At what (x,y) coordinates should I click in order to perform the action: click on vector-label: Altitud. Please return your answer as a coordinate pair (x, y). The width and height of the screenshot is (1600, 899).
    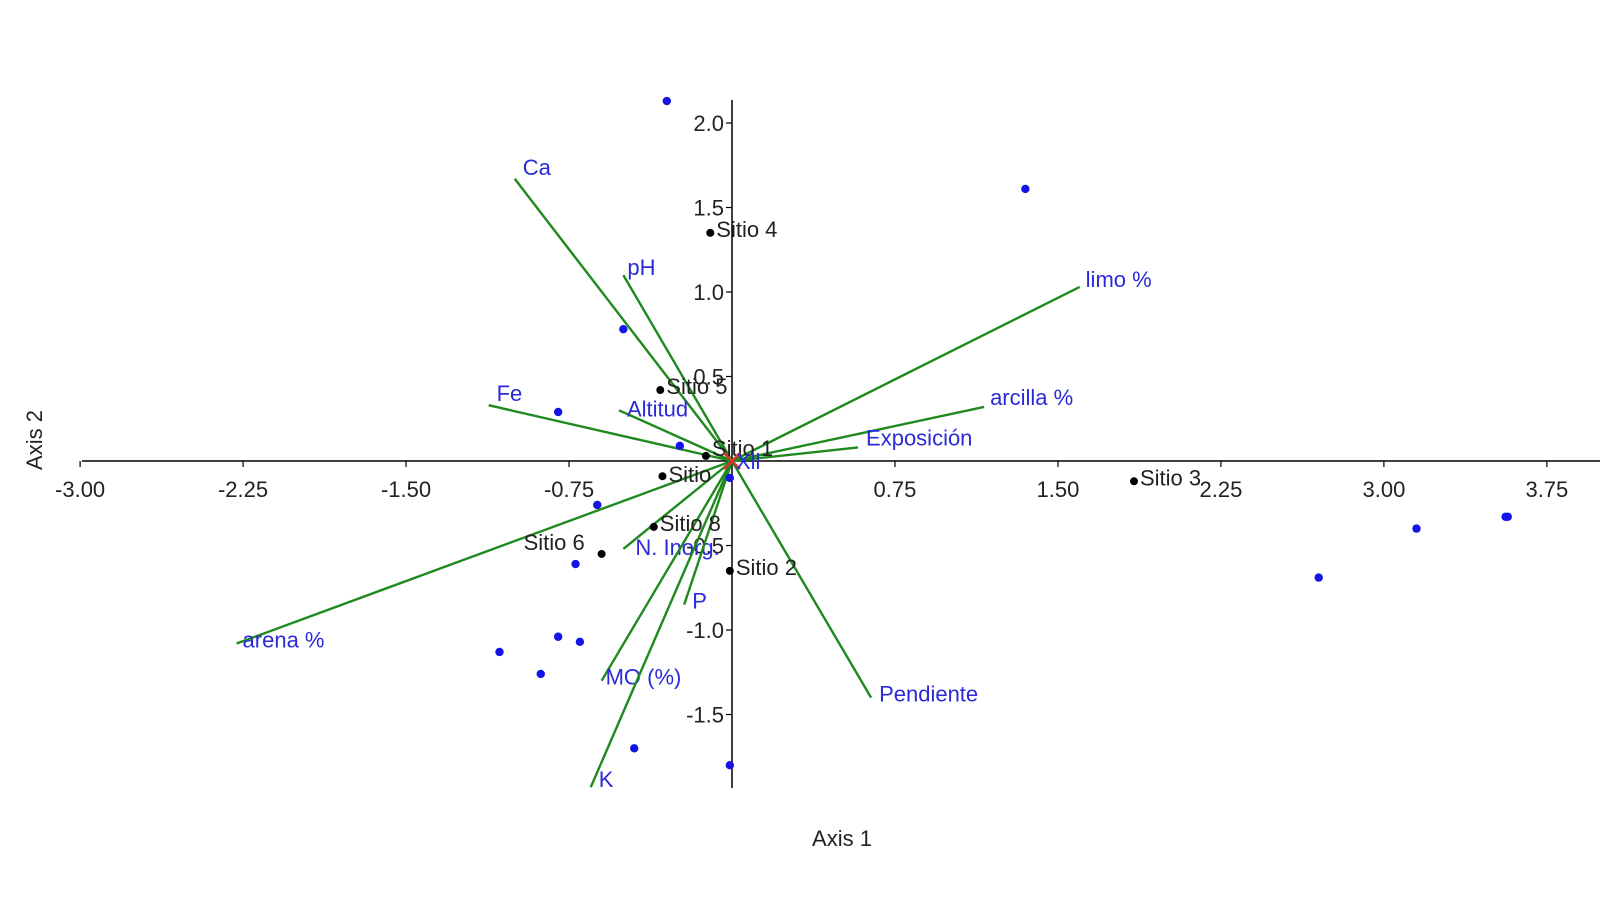
    Looking at the image, I should click on (657, 408).